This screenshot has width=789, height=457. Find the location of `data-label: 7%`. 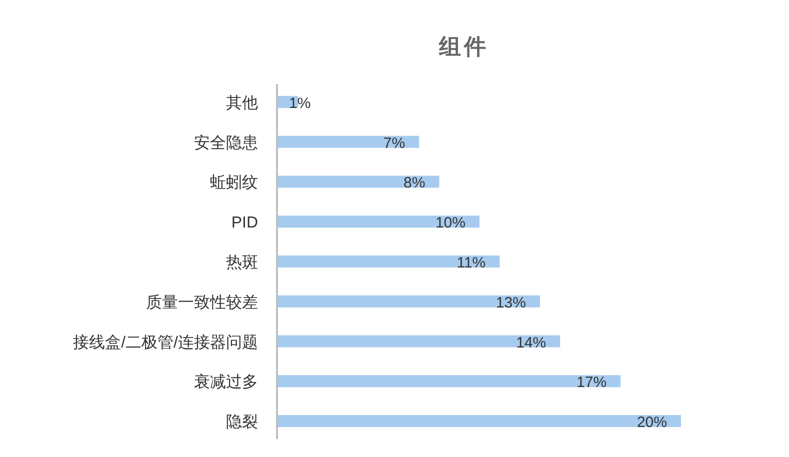

data-label: 7% is located at coordinates (394, 143).